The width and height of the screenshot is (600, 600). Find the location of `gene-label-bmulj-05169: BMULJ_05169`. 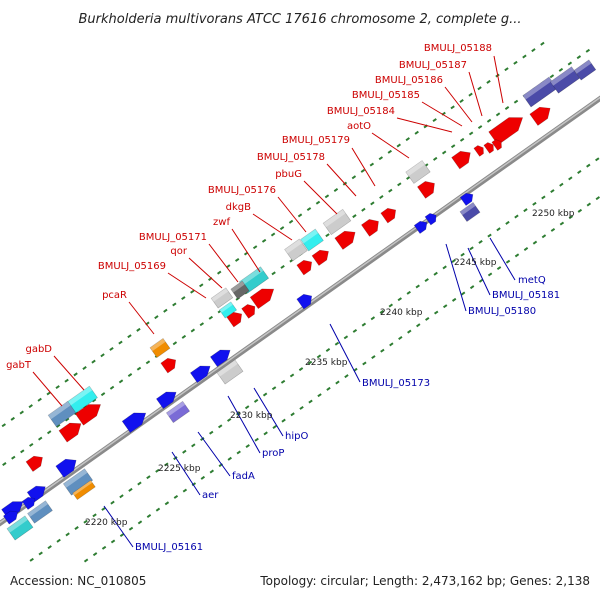

gene-label-bmulj-05169: BMULJ_05169 is located at coordinates (132, 266).